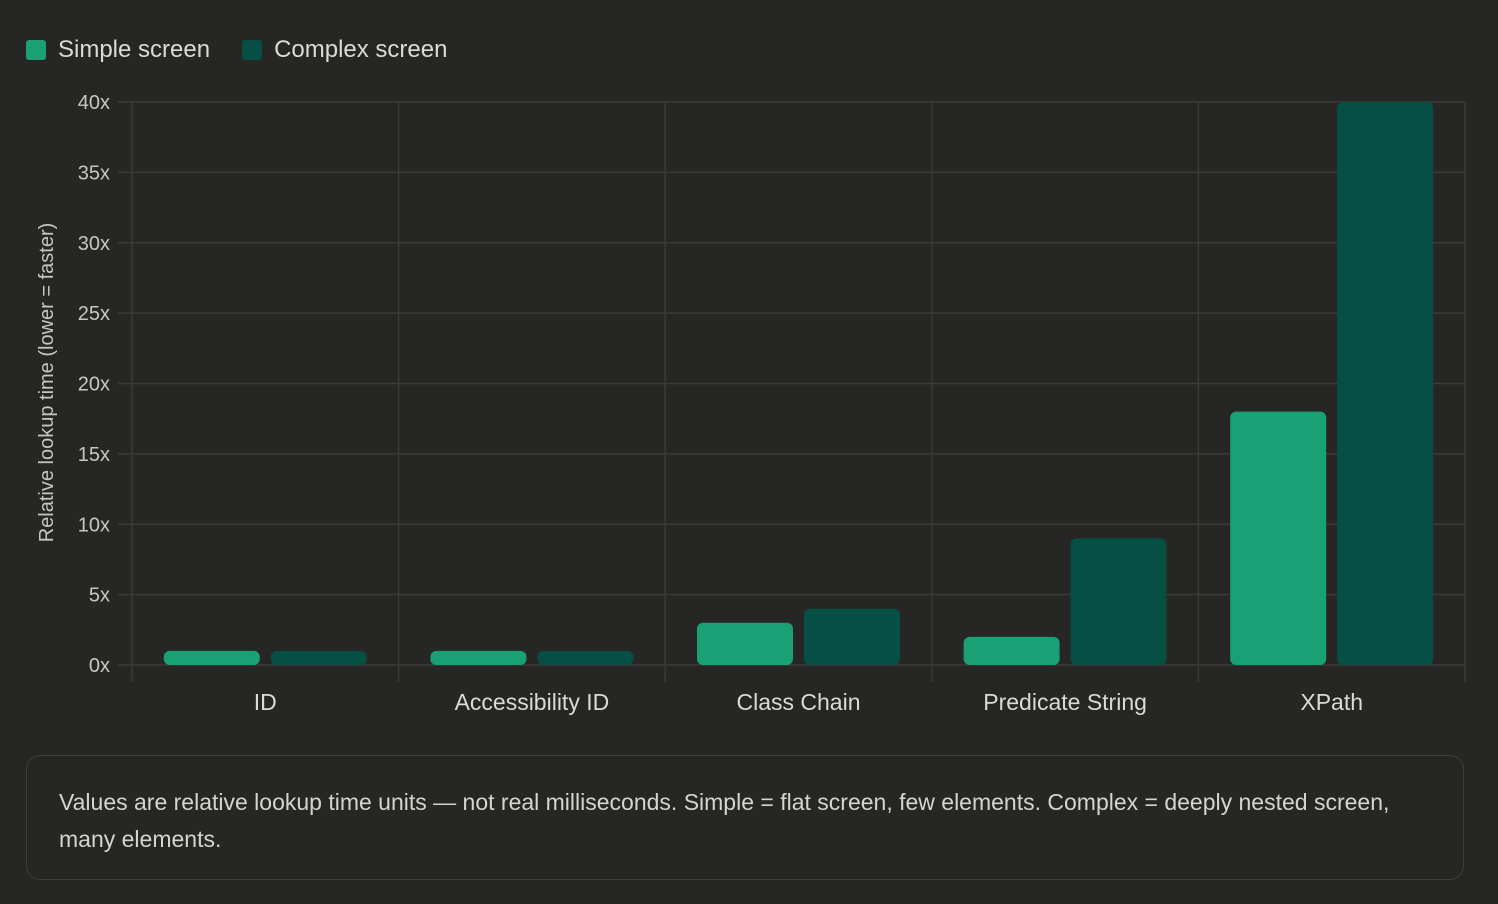 This screenshot has height=904, width=1498. What do you see at coordinates (134, 49) in the screenshot?
I see `legend-label-simple: Simple screen` at bounding box center [134, 49].